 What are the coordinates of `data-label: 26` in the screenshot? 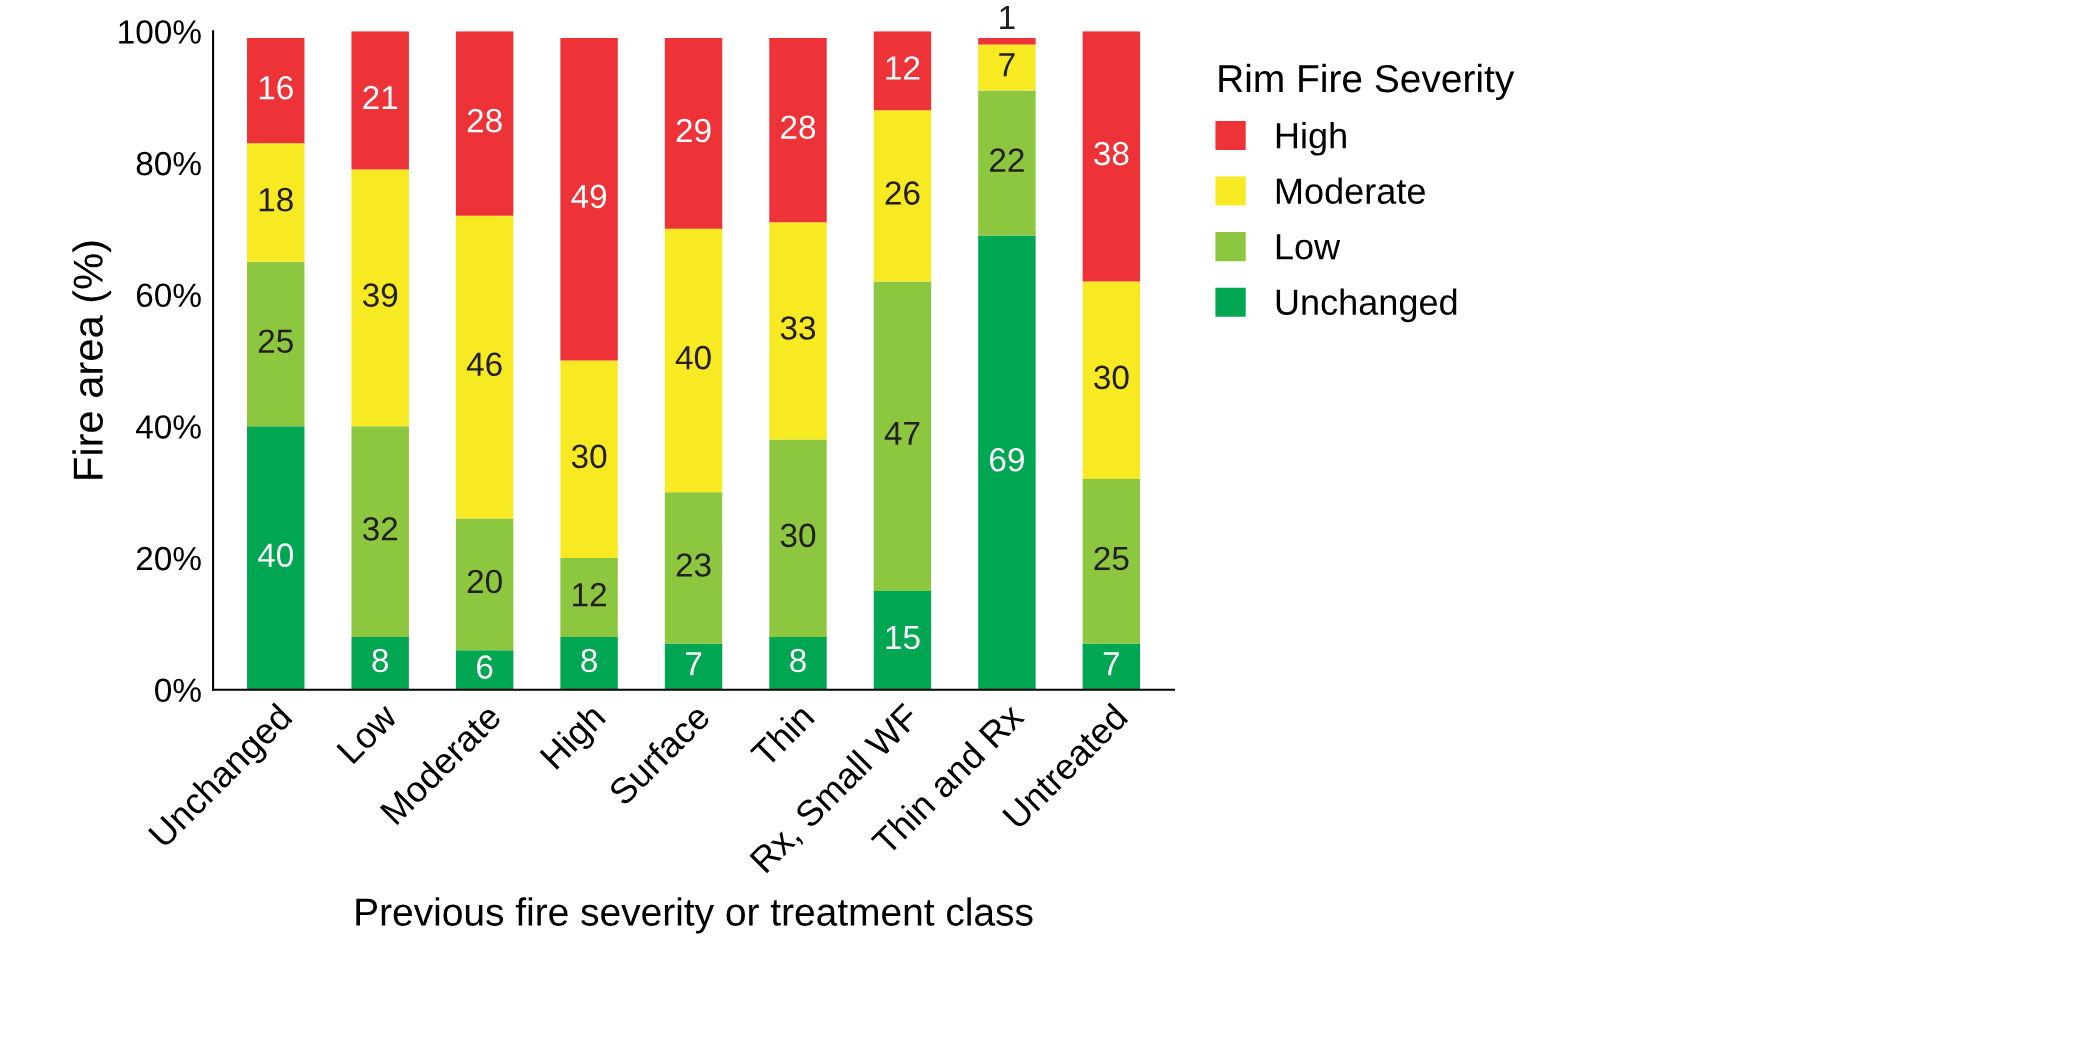 It's located at (902, 193).